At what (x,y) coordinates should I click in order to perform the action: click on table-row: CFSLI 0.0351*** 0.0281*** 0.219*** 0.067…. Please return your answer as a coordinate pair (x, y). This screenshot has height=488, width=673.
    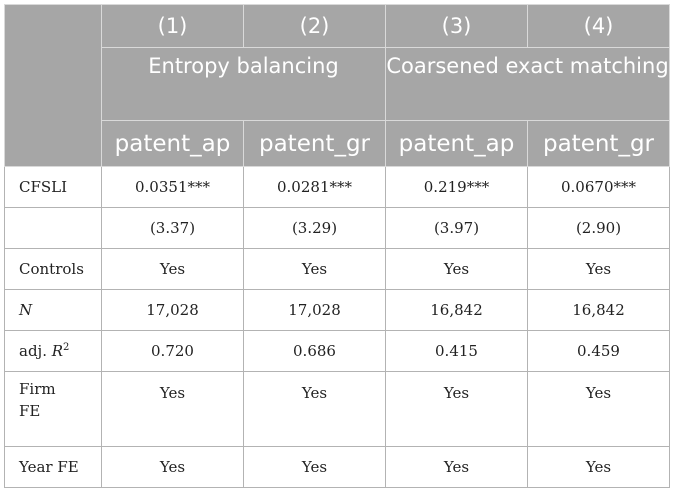
    Looking at the image, I should click on (337, 187).